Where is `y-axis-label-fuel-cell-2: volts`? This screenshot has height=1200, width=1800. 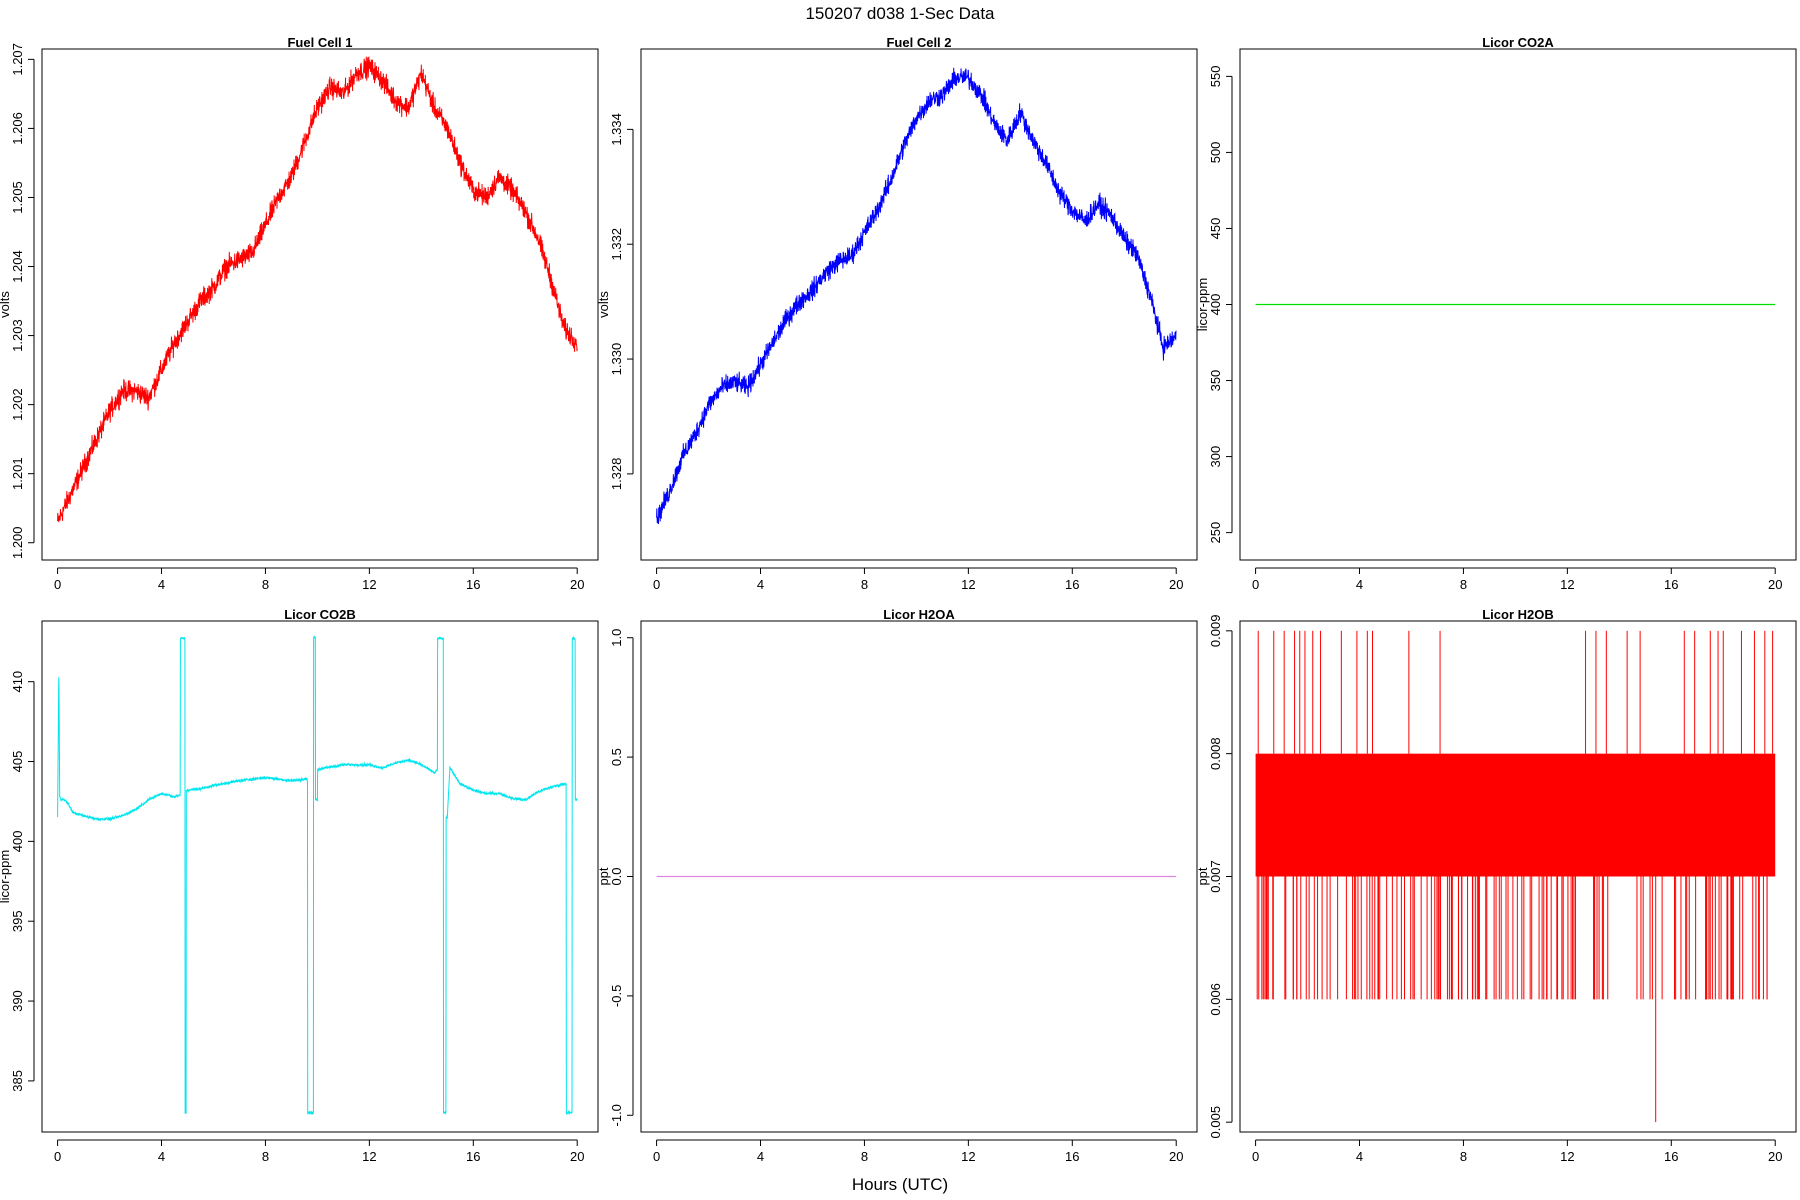 y-axis-label-fuel-cell-2: volts is located at coordinates (603, 304).